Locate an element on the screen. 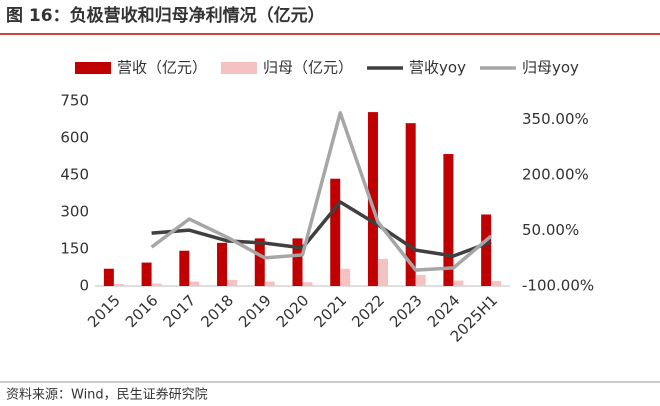 This screenshot has height=406, width=660. y-tick-label: 0 is located at coordinates (84, 286).